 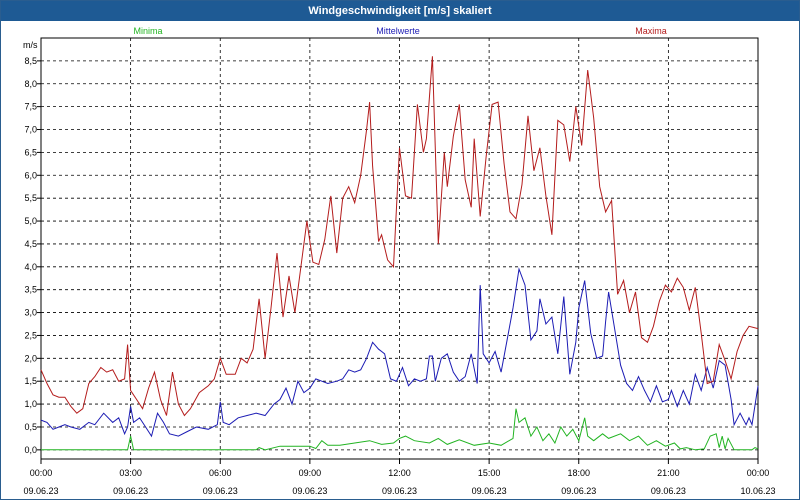 I want to click on y-tick-label: 8,0, so click(x=30, y=84).